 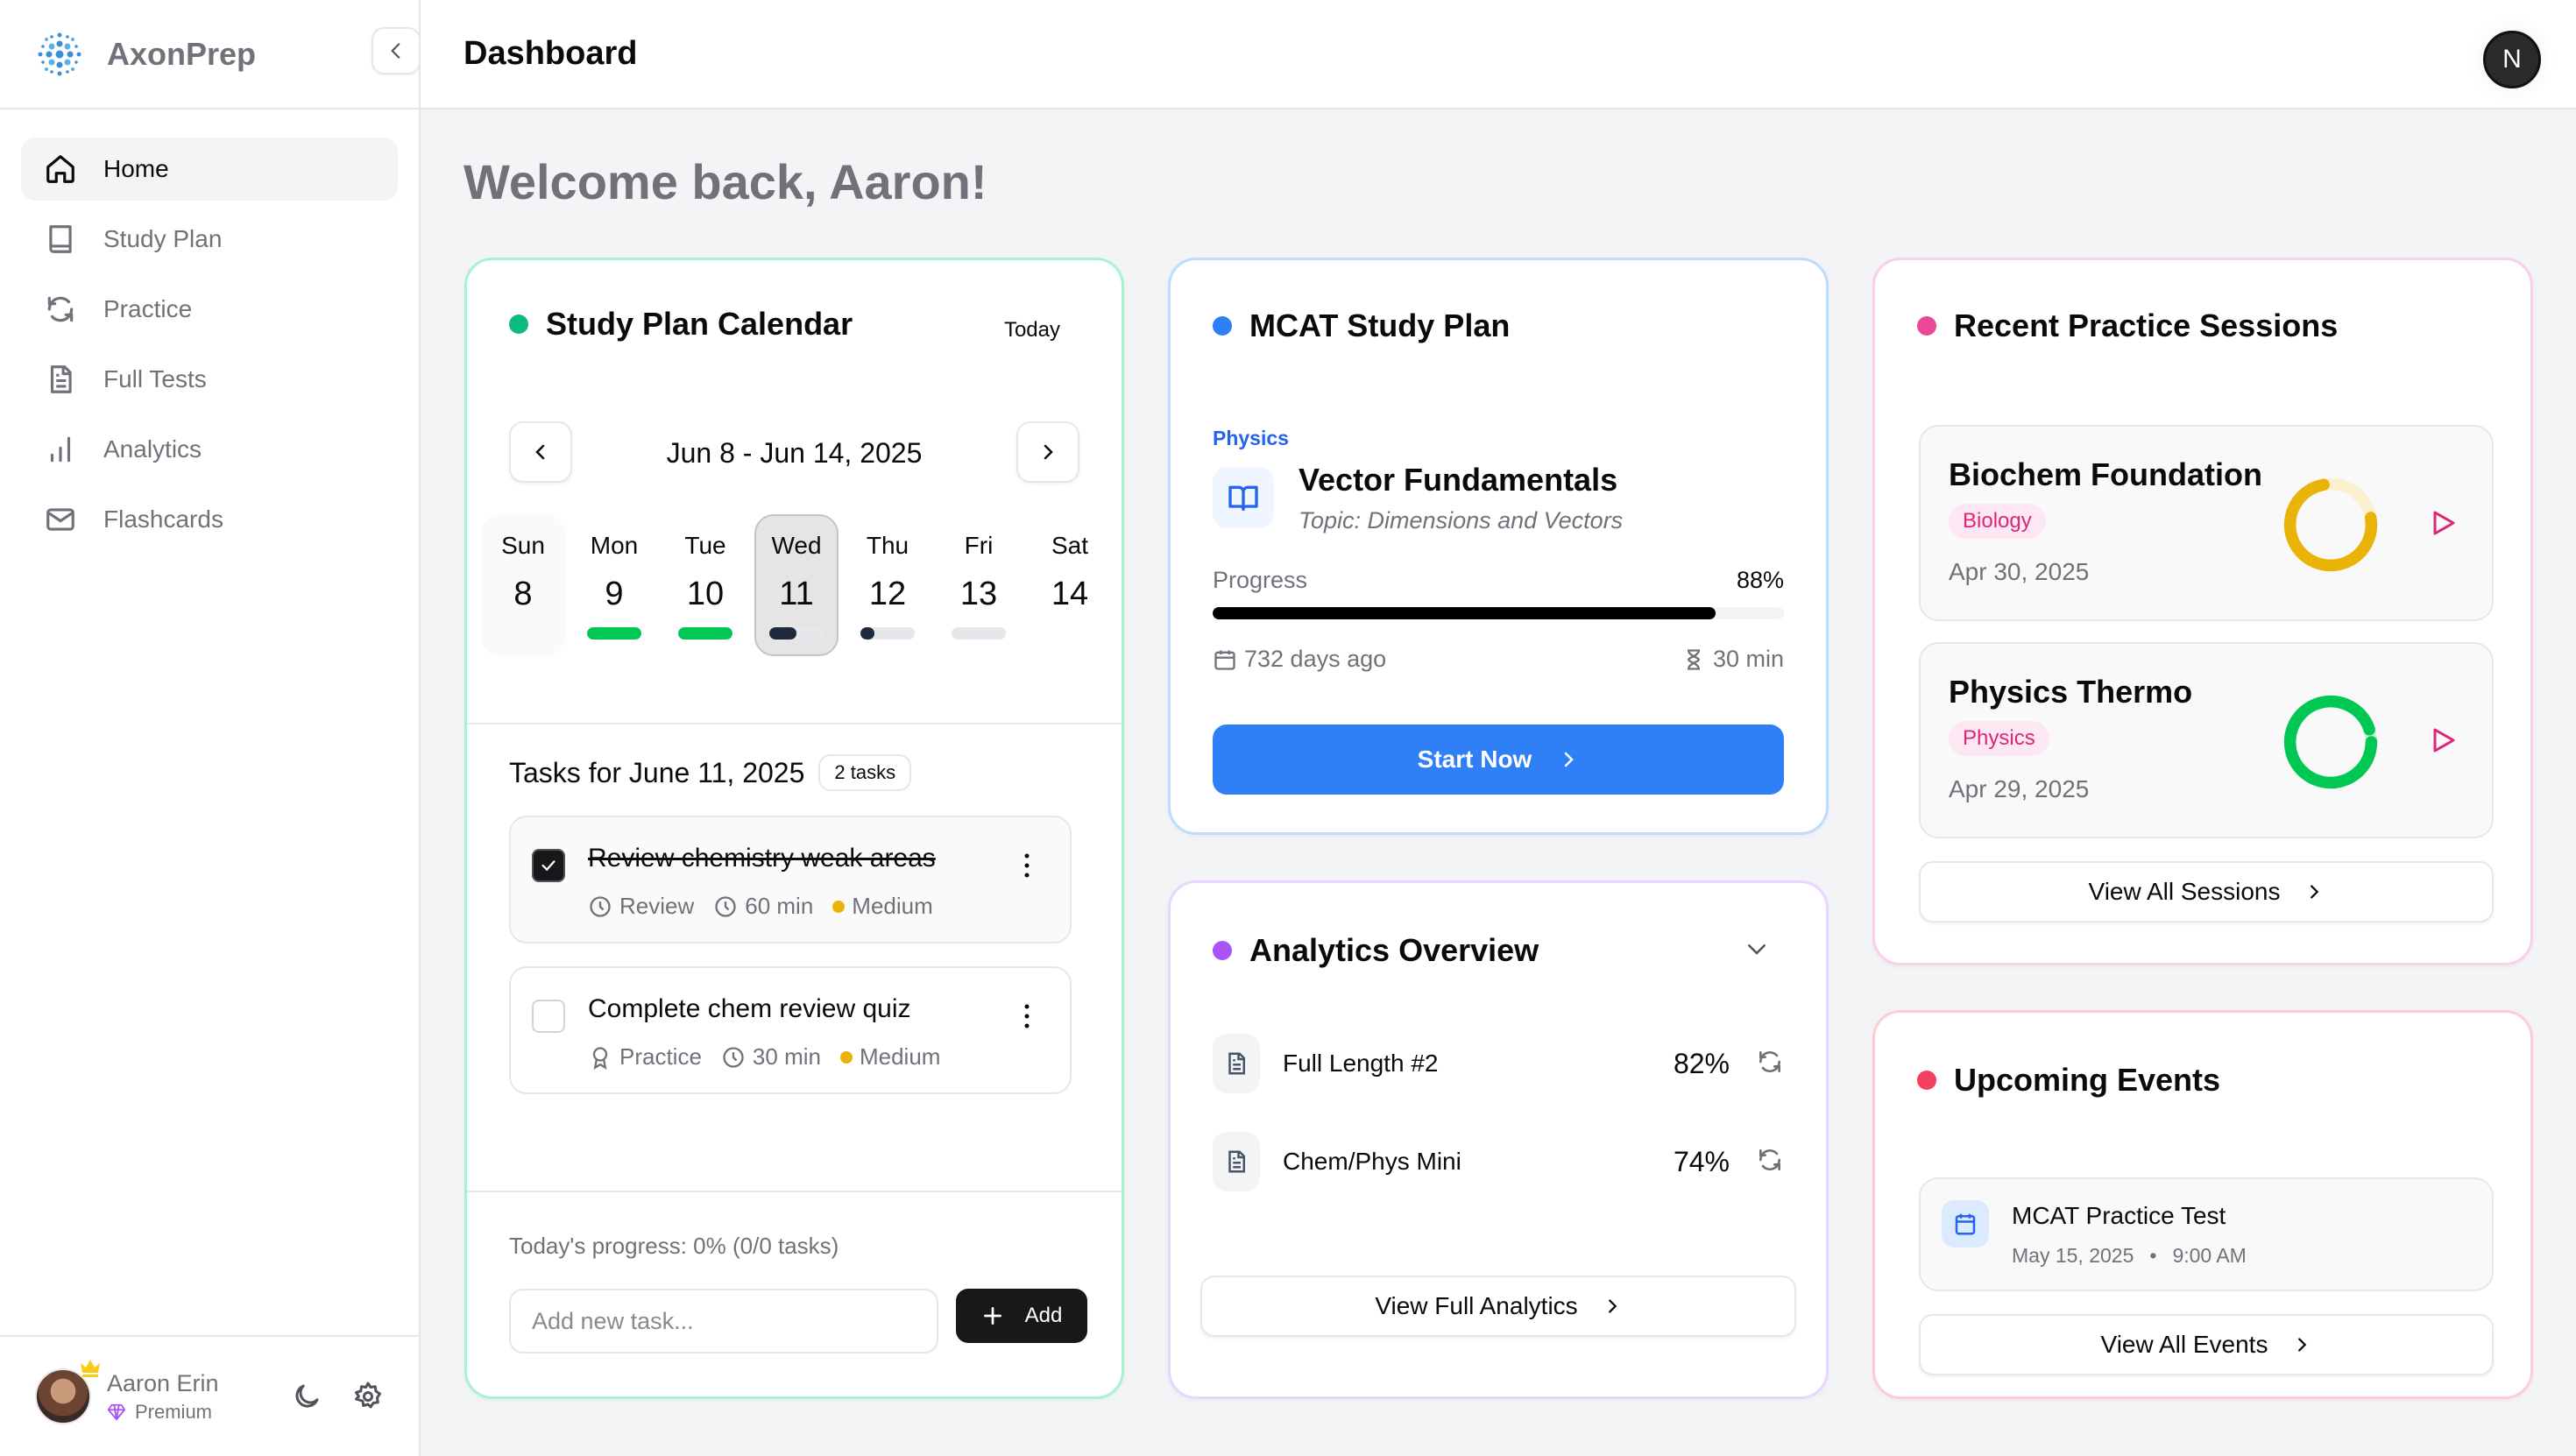 What do you see at coordinates (1498, 1306) in the screenshot?
I see `view-full-analytics-button: View Full Analytics` at bounding box center [1498, 1306].